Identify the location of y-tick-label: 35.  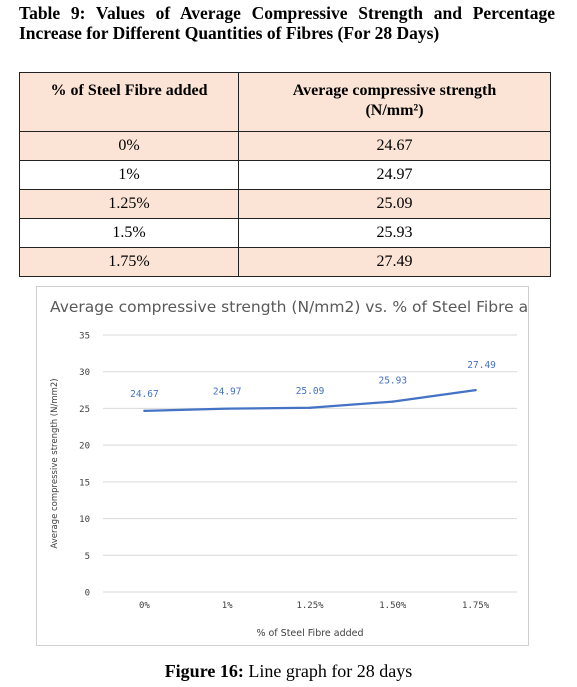
(84, 337).